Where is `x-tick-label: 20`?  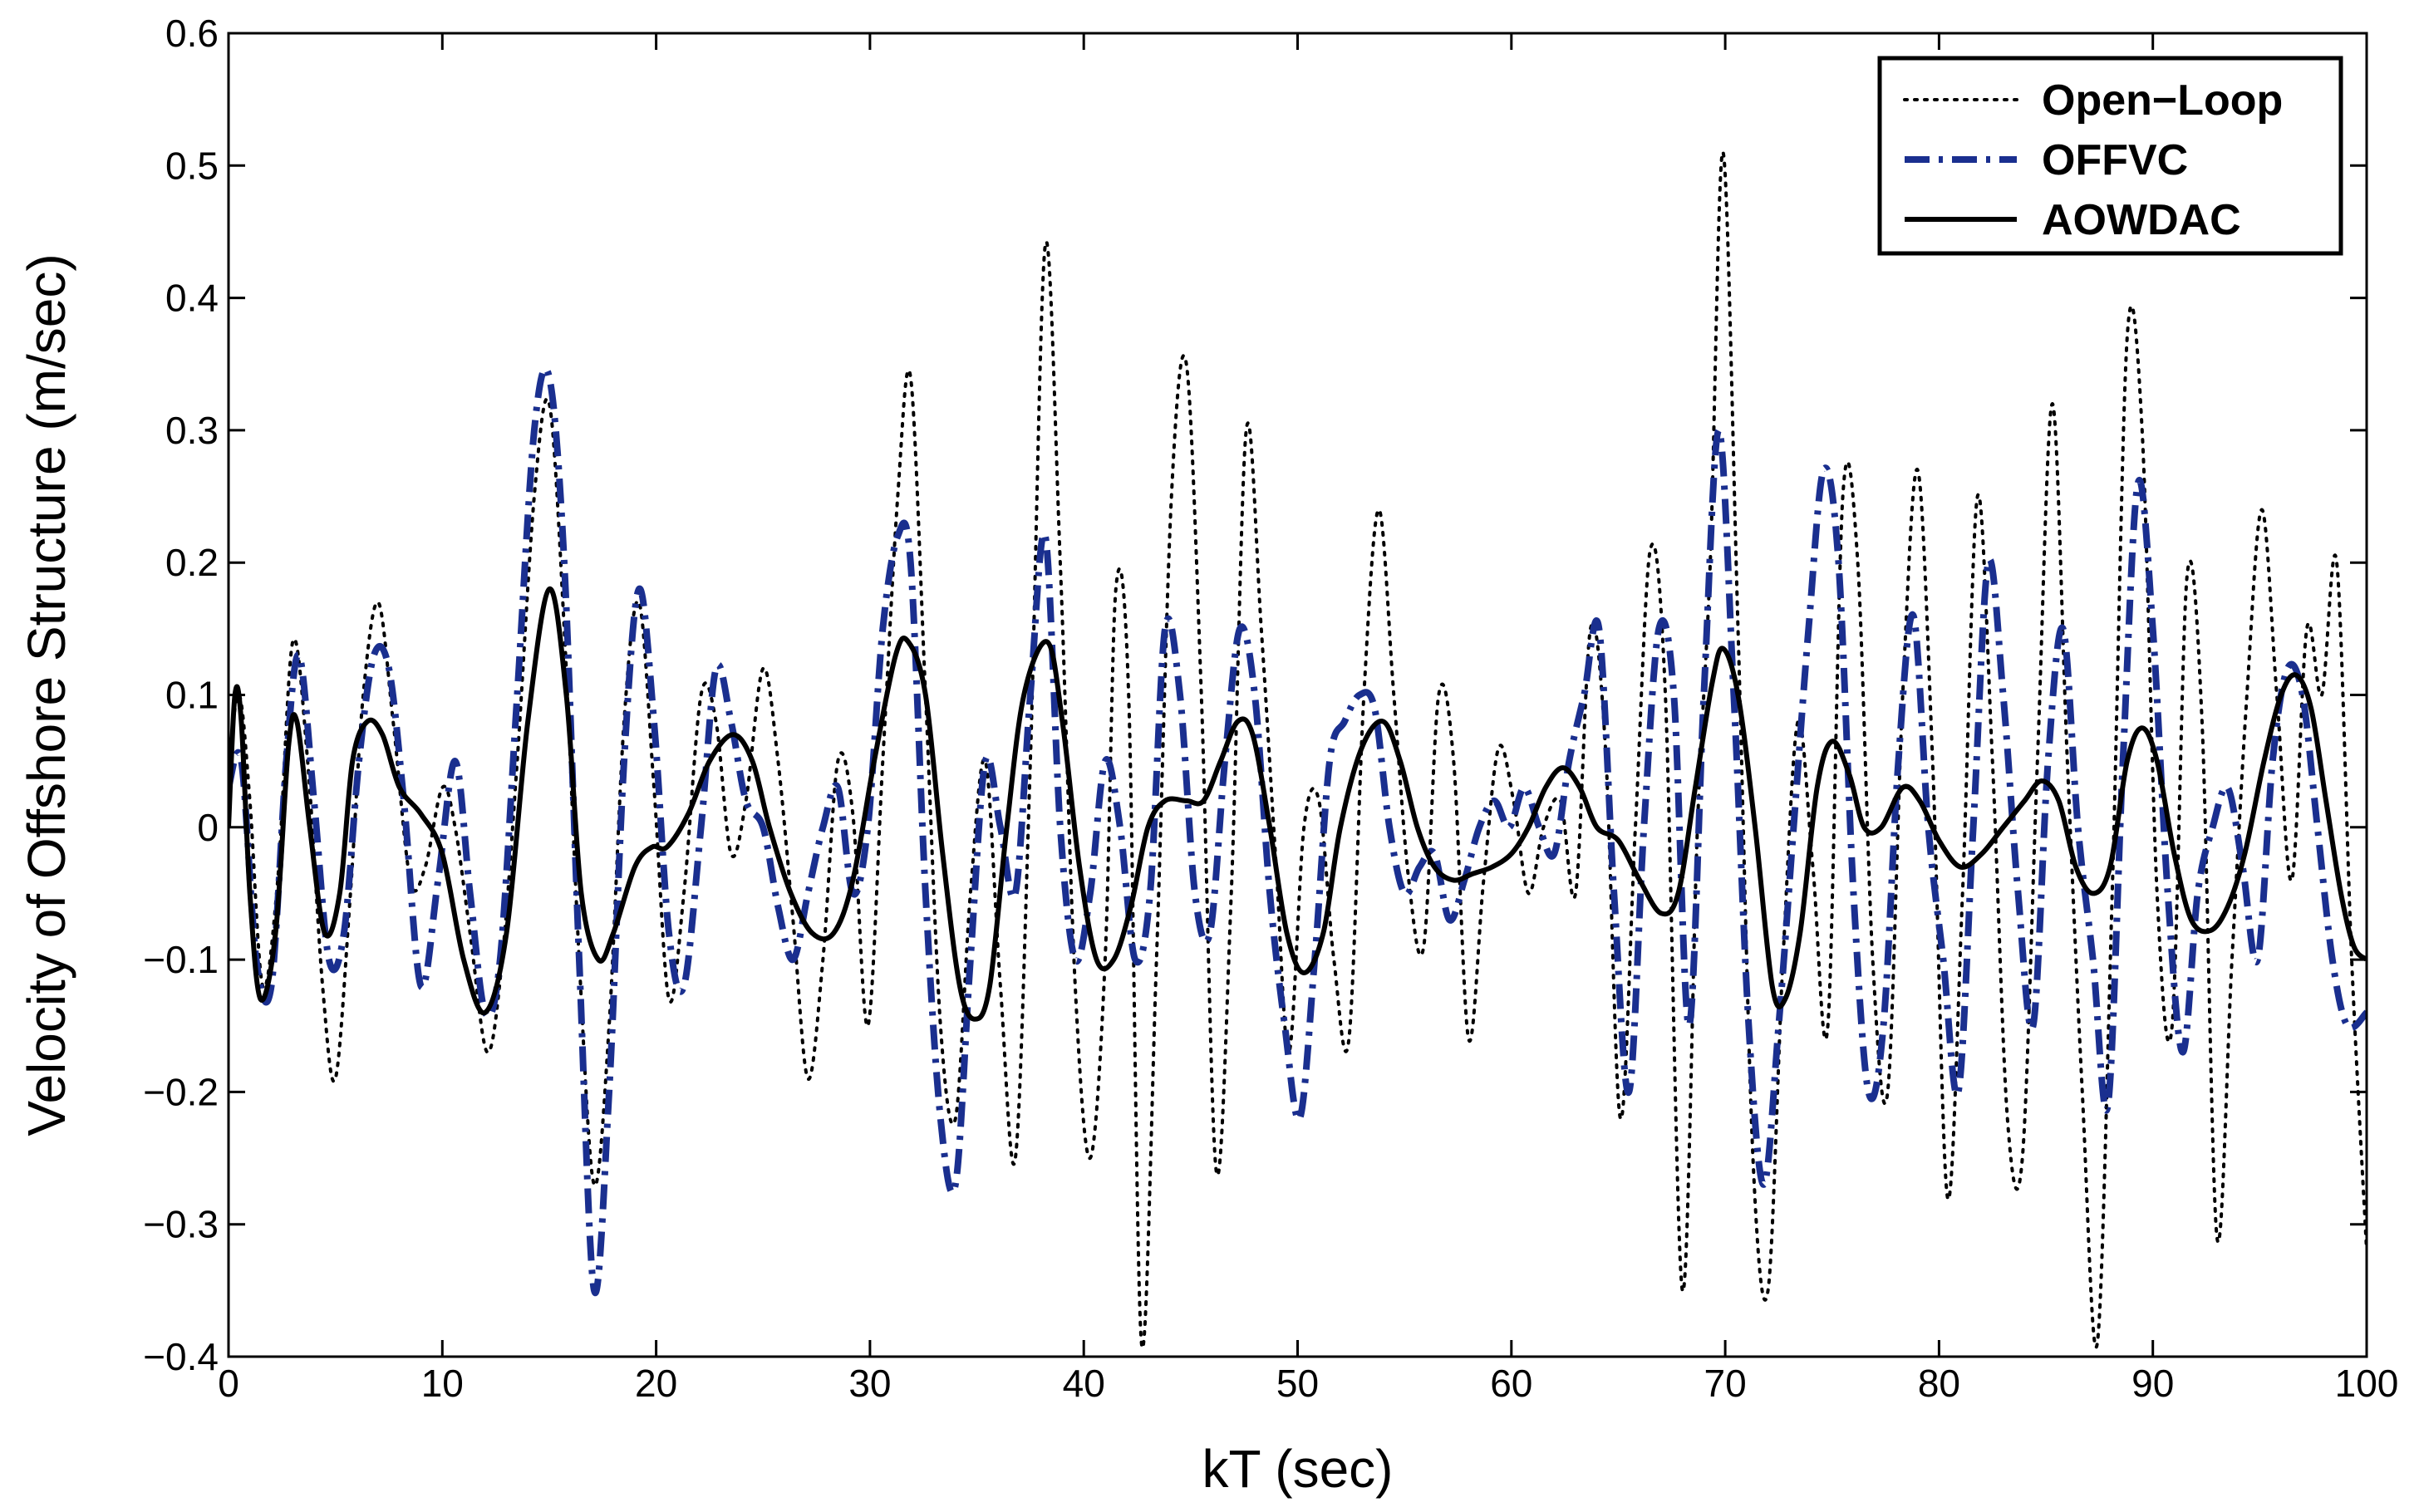 x-tick-label: 20 is located at coordinates (656, 1384).